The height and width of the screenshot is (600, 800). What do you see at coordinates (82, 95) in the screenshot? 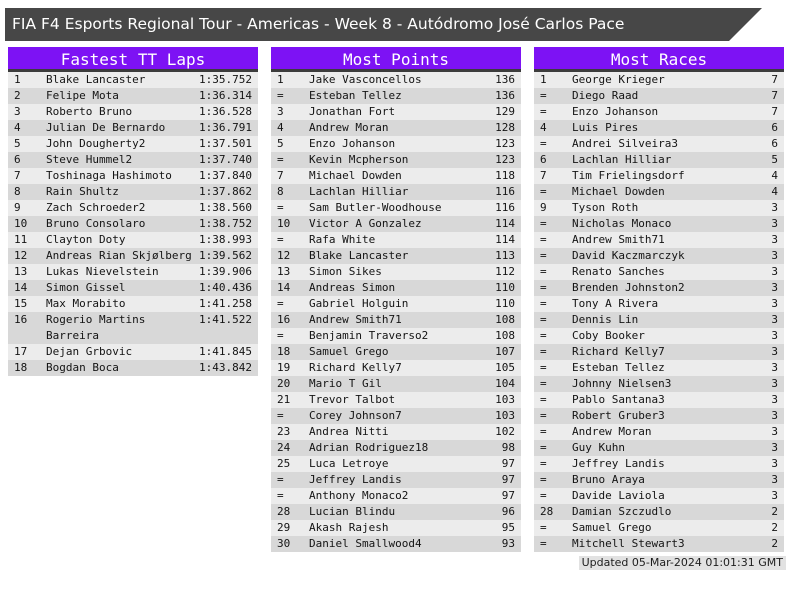
I see `driver-name: Felipe Mota` at bounding box center [82, 95].